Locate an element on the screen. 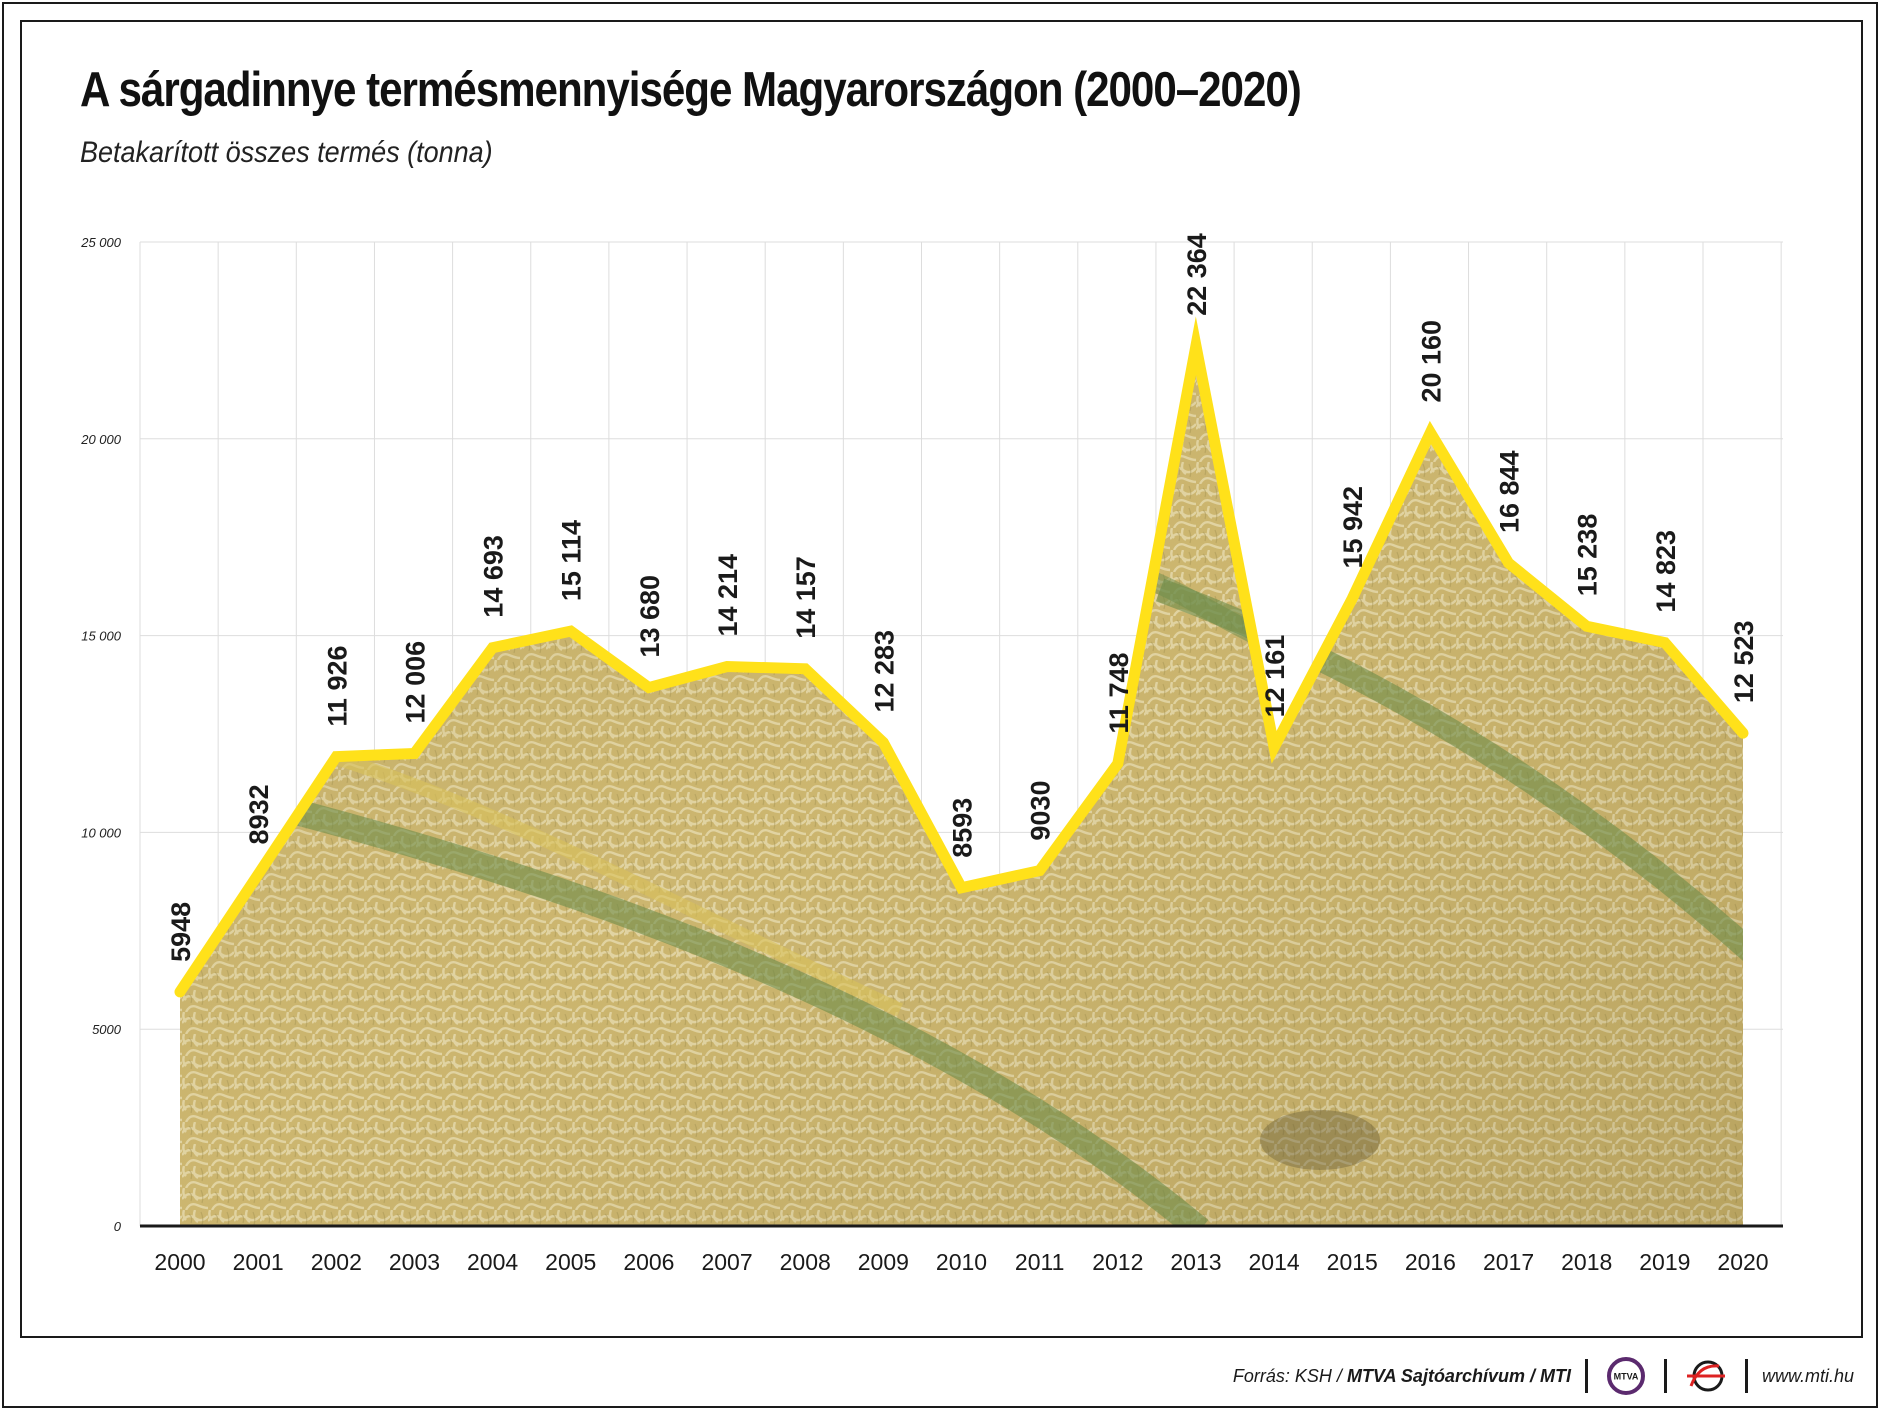 This screenshot has width=1884, height=1414. y-tick-label: 20 000 is located at coordinates (101, 439).